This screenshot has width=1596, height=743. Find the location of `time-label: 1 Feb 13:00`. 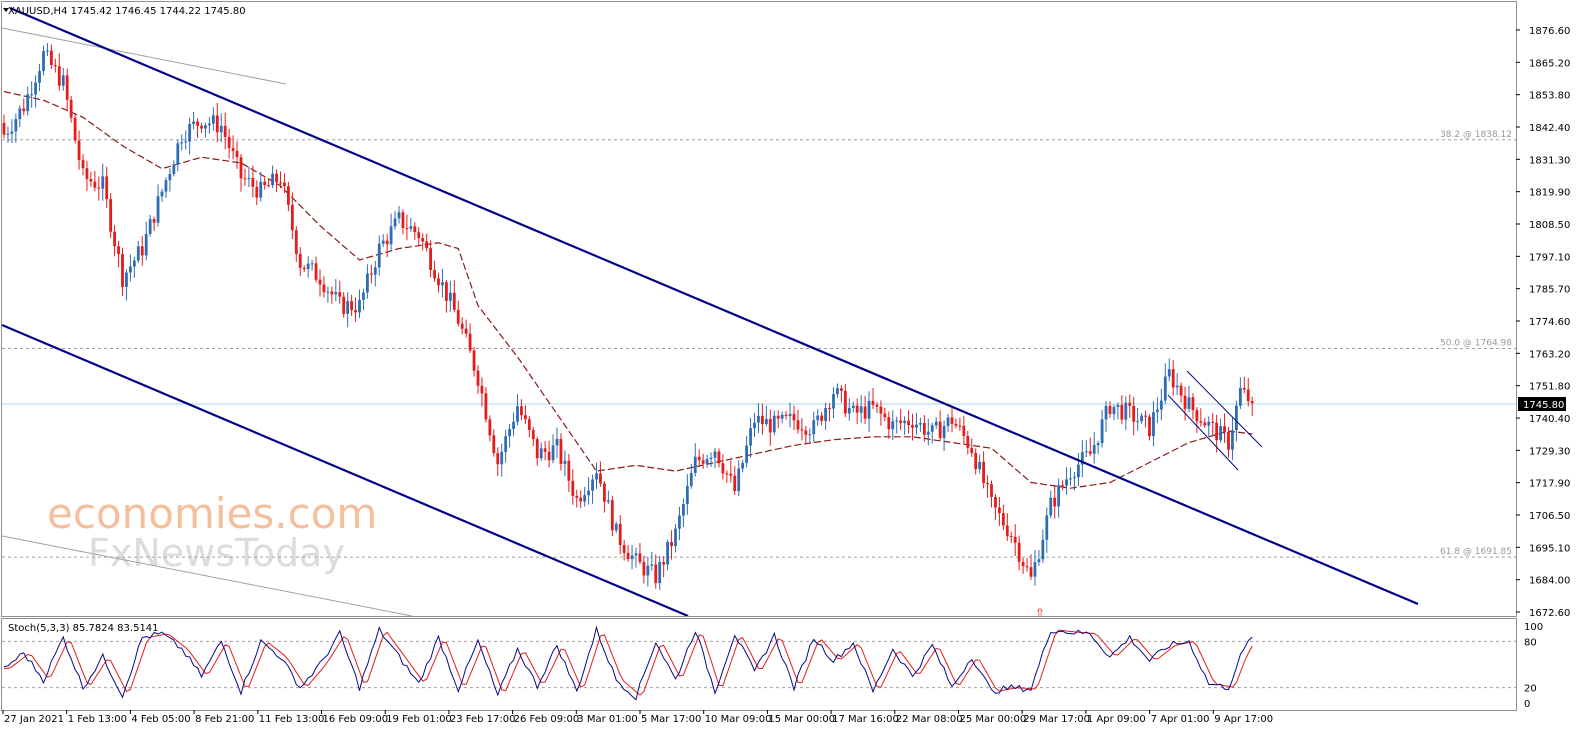

time-label: 1 Feb 13:00 is located at coordinates (97, 719).